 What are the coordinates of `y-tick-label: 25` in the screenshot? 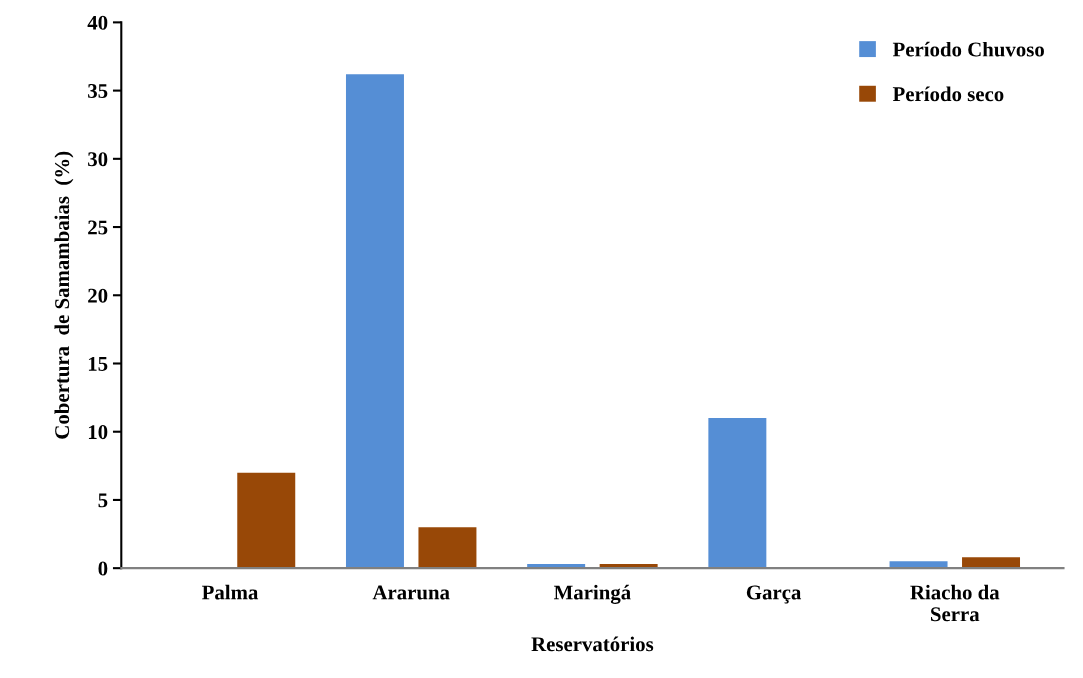 It's located at (98, 227).